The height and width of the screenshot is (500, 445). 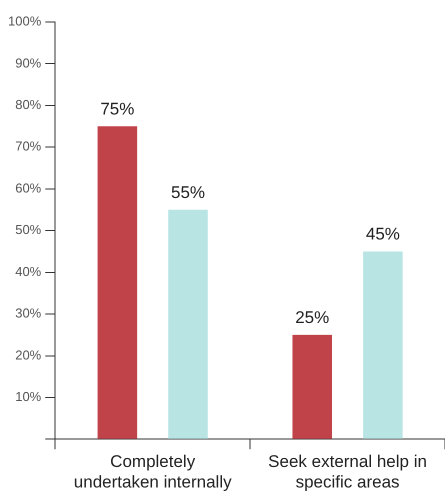 What do you see at coordinates (28, 62) in the screenshot?
I see `y-tick-label: 90%` at bounding box center [28, 62].